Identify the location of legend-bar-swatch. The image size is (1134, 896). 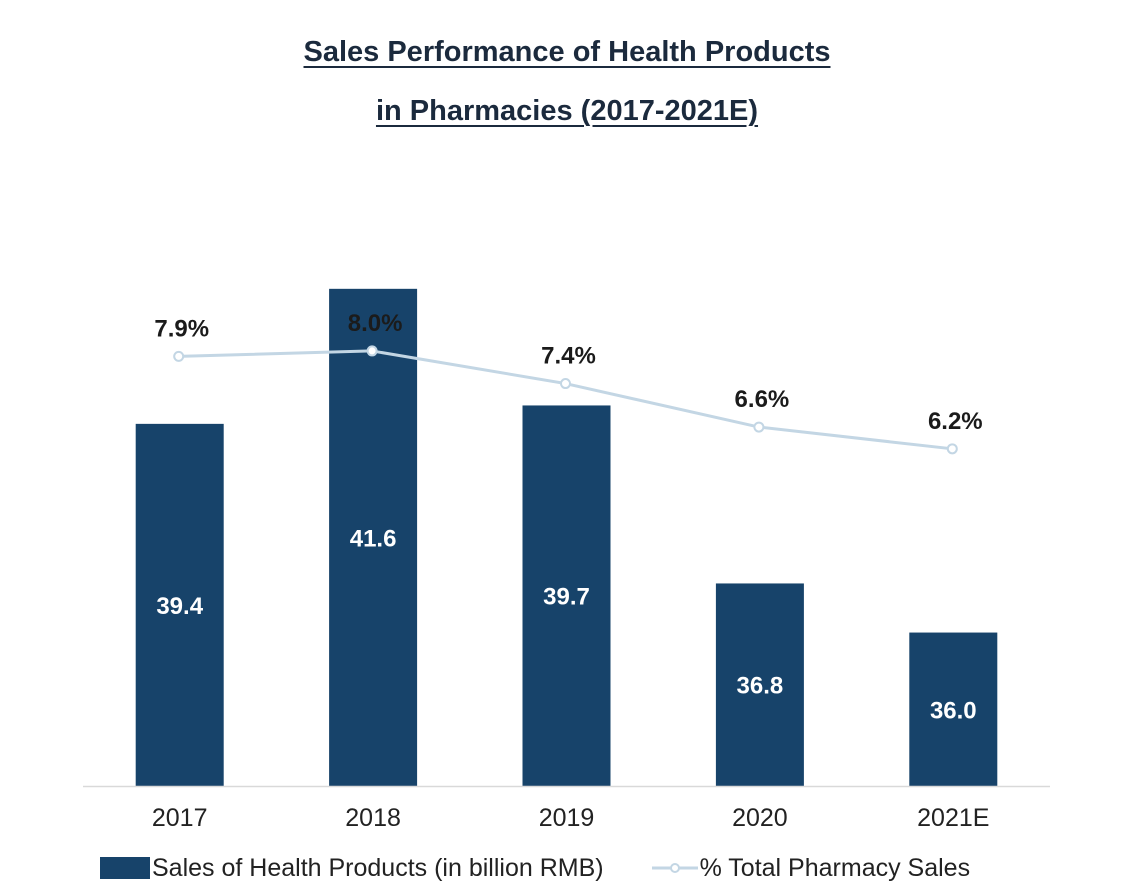
(125, 868).